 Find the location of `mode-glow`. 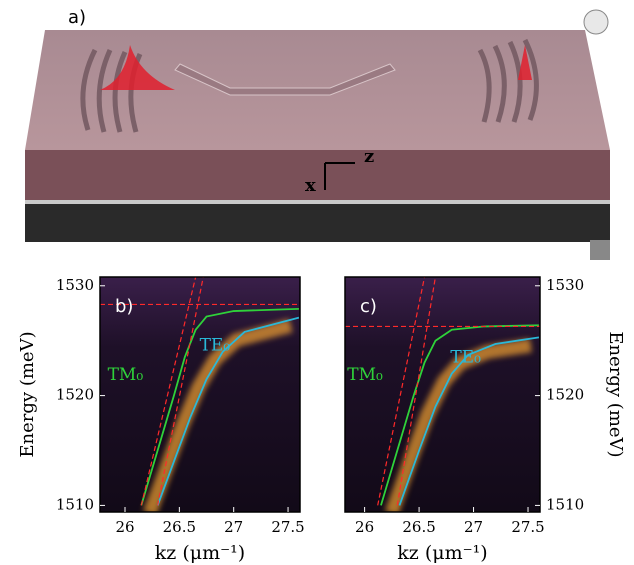

mode-glow is located at coordinates (458, 425).